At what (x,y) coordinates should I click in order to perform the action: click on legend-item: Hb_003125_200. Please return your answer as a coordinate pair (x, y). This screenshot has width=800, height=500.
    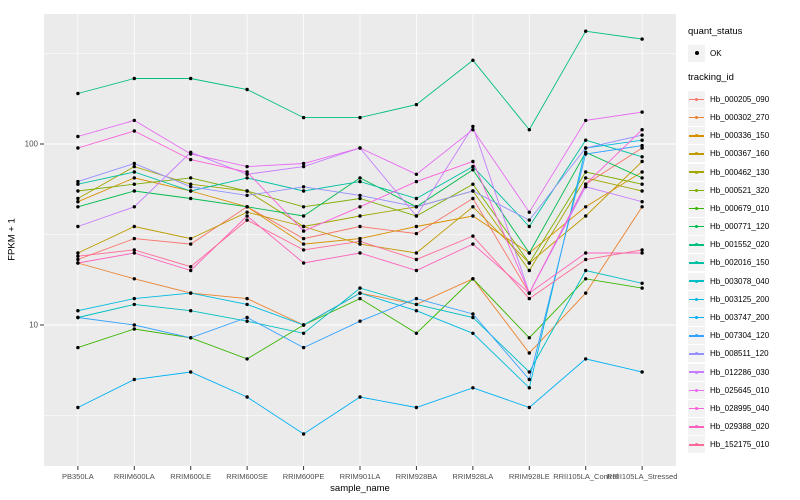
    Looking at the image, I should click on (744, 299).